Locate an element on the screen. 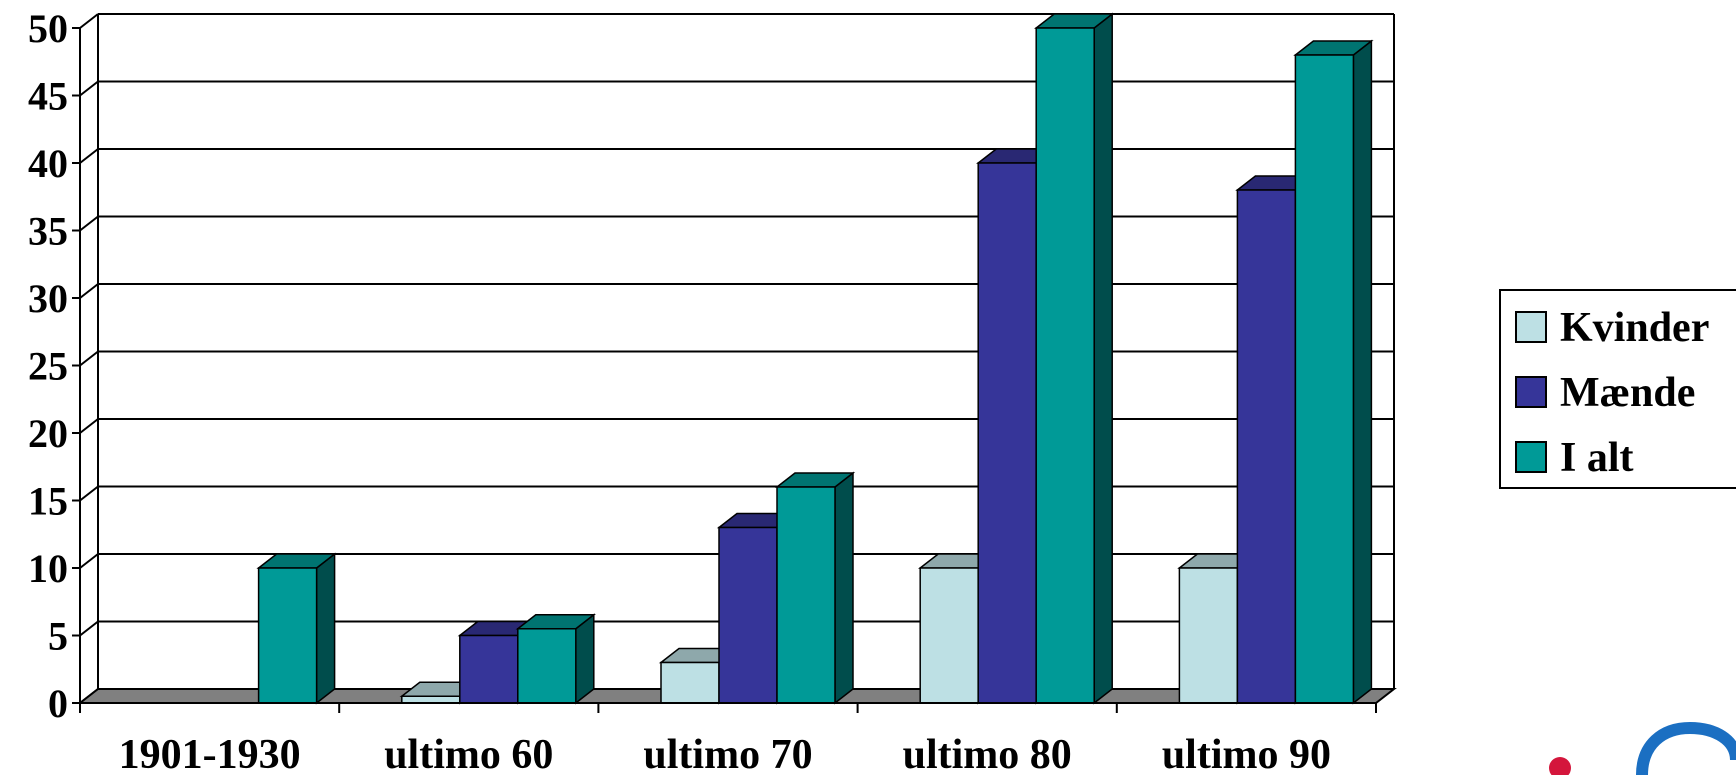  y-tick-label: 5 is located at coordinates (58, 636).